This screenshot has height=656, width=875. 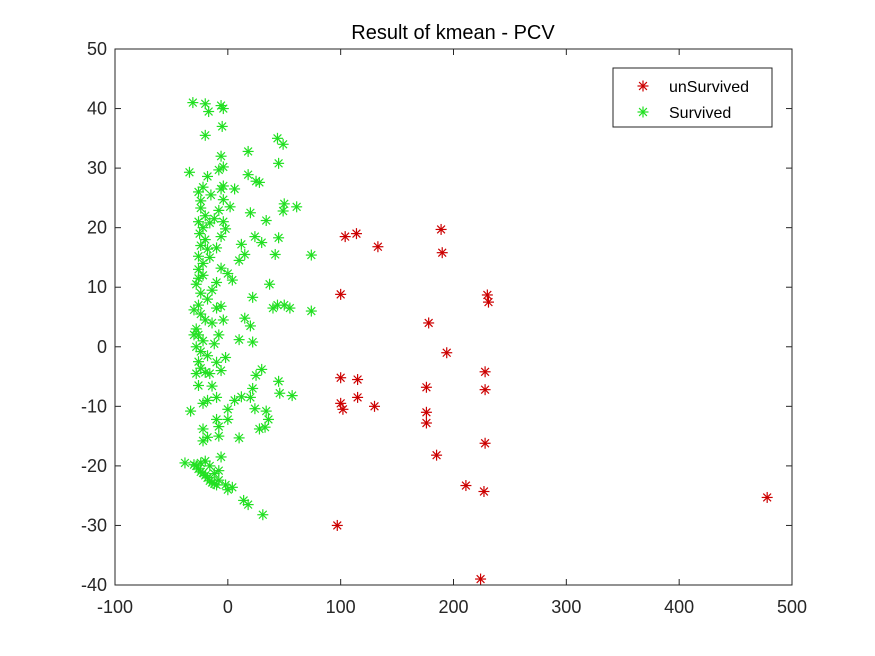 What do you see at coordinates (228, 607) in the screenshot?
I see `x-tick-label: 0` at bounding box center [228, 607].